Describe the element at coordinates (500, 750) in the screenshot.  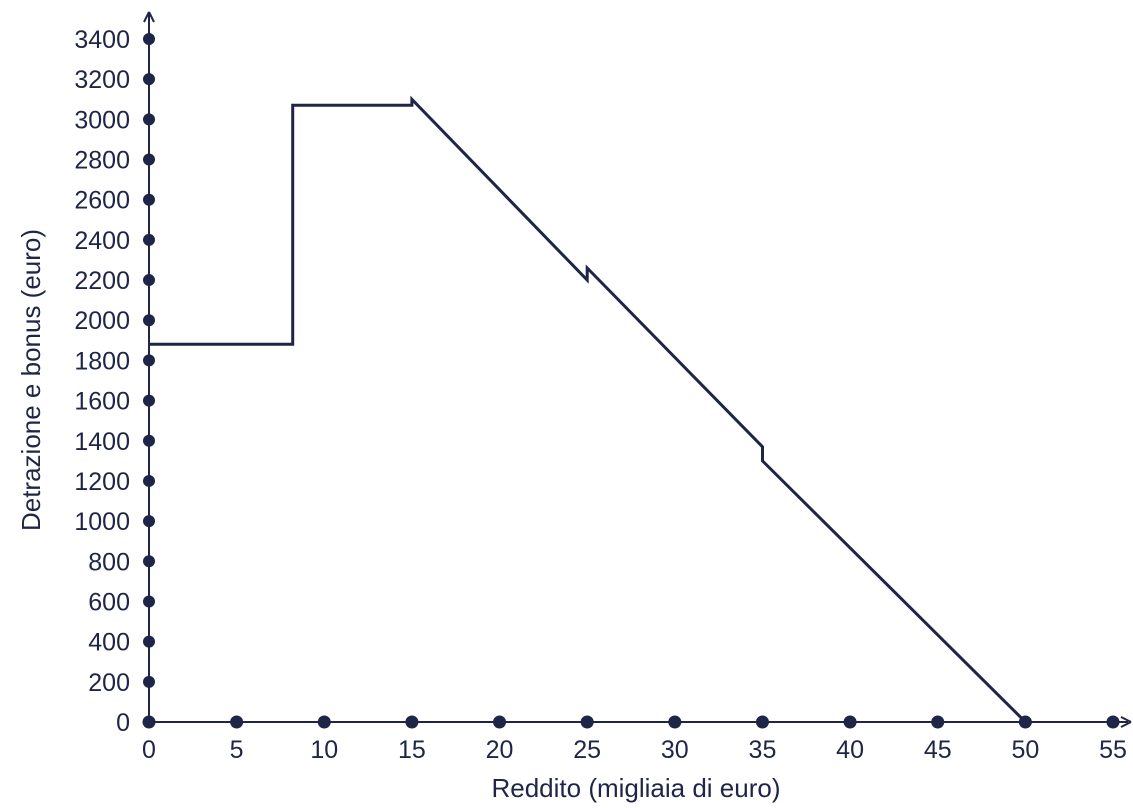
I see `x-tick-label-20: 20` at that location.